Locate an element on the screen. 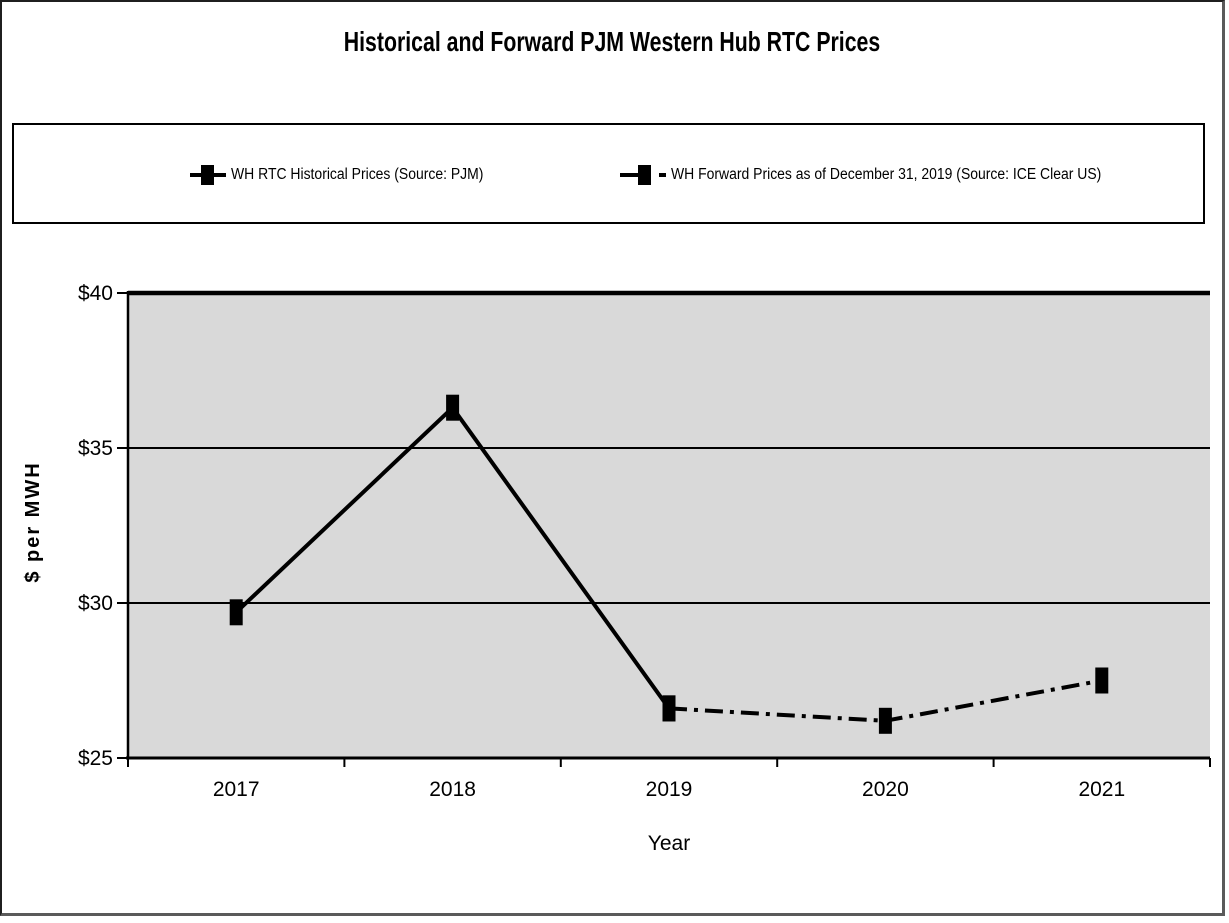 This screenshot has width=1229, height=923. x-tick-label: 2020 is located at coordinates (885, 789).